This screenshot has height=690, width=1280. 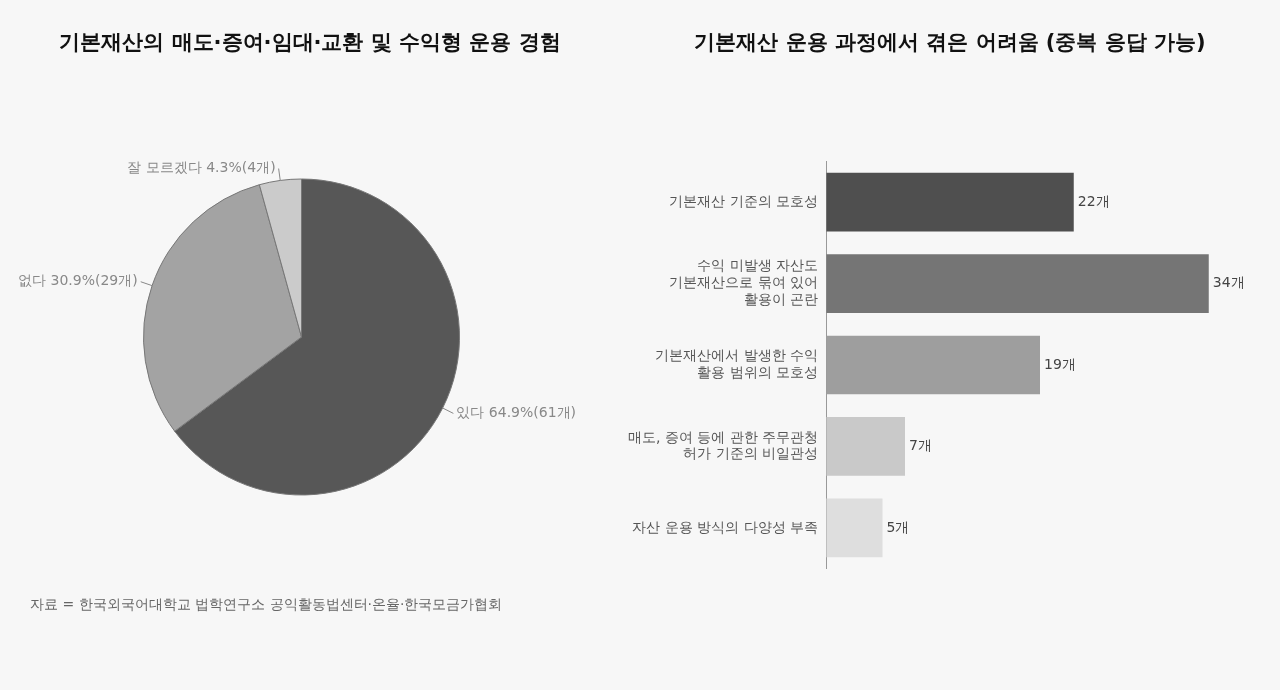 What do you see at coordinates (920, 445) in the screenshot?
I see `data-label: 7개` at bounding box center [920, 445].